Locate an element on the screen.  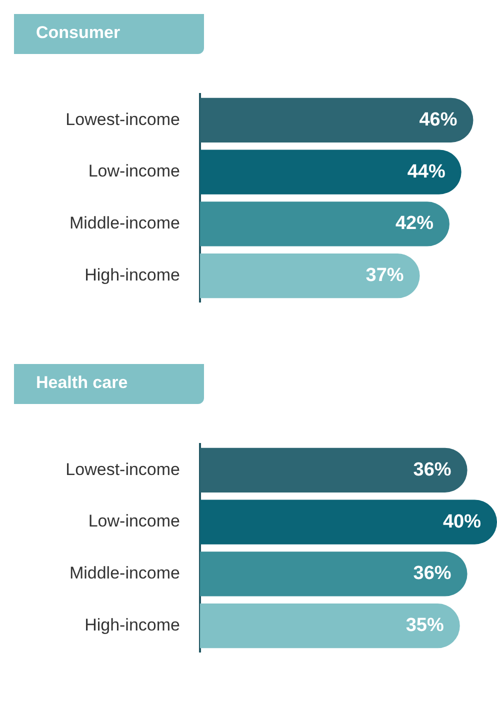
data-label: 44% is located at coordinates (426, 171).